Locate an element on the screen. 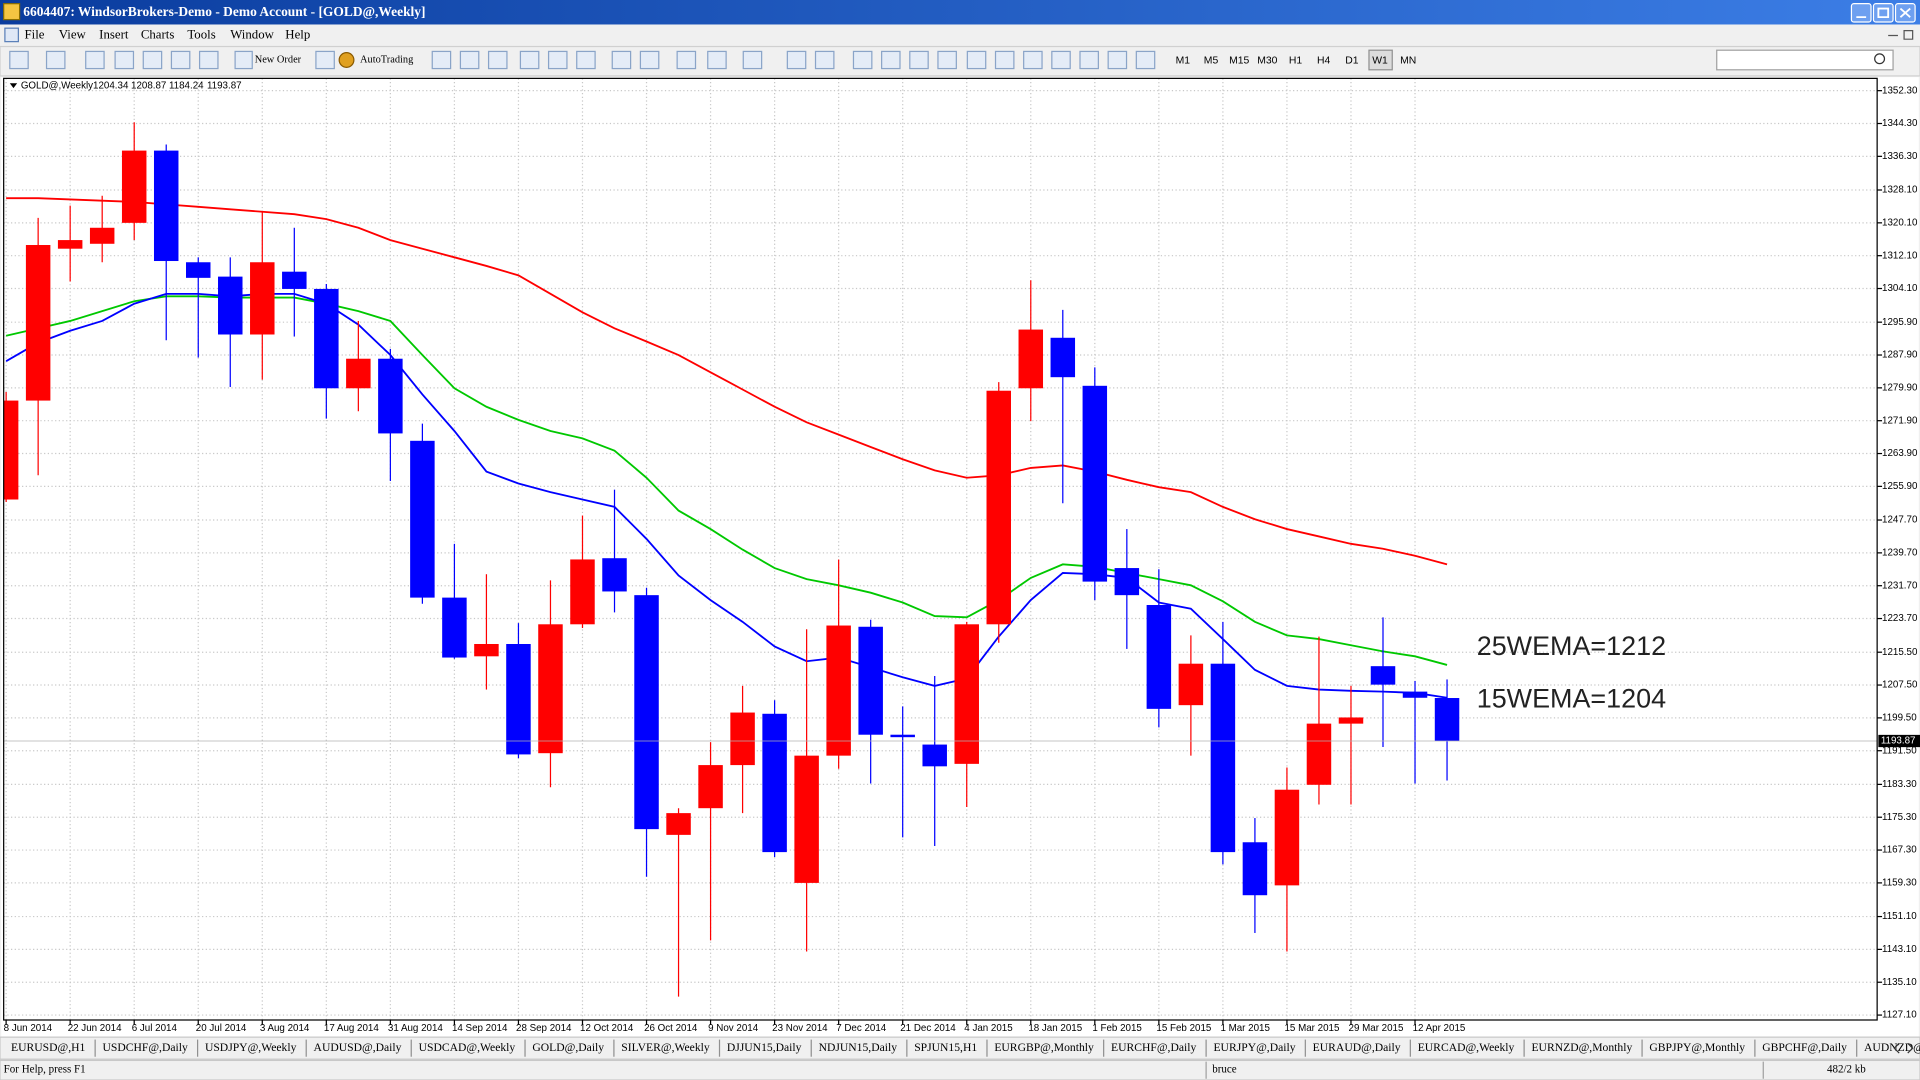 The height and width of the screenshot is (1080, 1920). chart-tab: EURCHF@,Daily is located at coordinates (1153, 1047).